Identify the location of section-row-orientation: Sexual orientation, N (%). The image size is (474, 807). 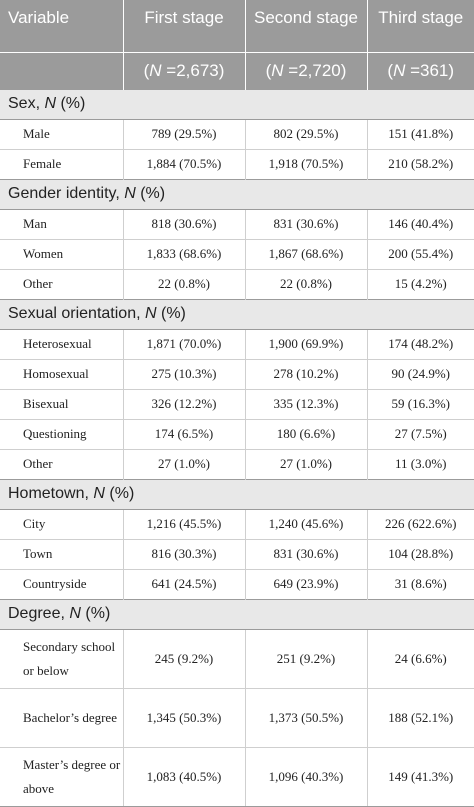
(237, 314).